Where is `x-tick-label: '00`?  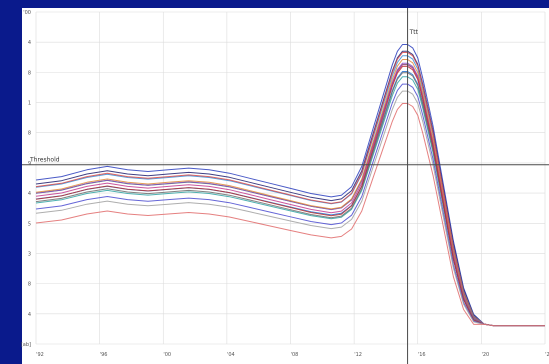
x-tick-label: '00 is located at coordinates (167, 355).